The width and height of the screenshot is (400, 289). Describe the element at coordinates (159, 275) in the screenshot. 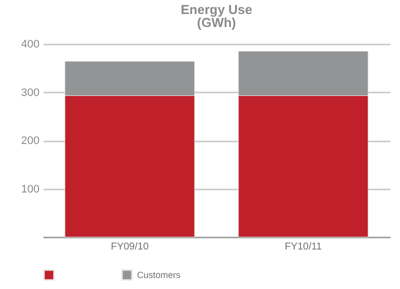

I see `legend-label: Customers` at that location.